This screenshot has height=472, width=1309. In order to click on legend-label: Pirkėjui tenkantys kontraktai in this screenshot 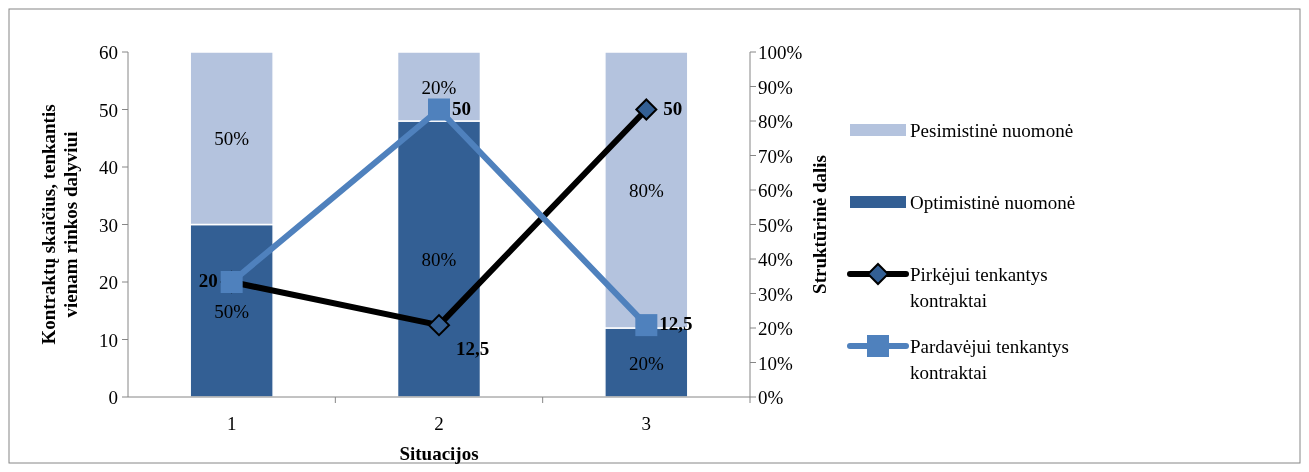, I will do `click(979, 287)`.